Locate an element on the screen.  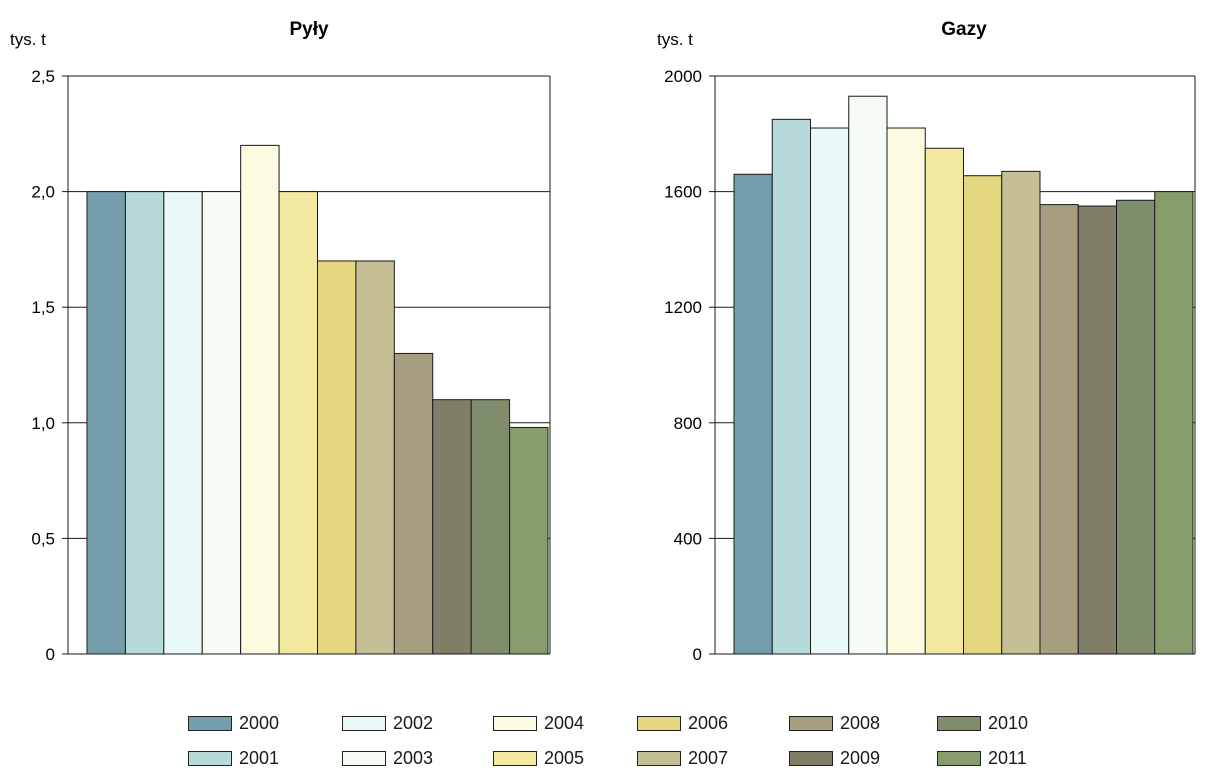
legend-label: 2009 is located at coordinates (860, 757).